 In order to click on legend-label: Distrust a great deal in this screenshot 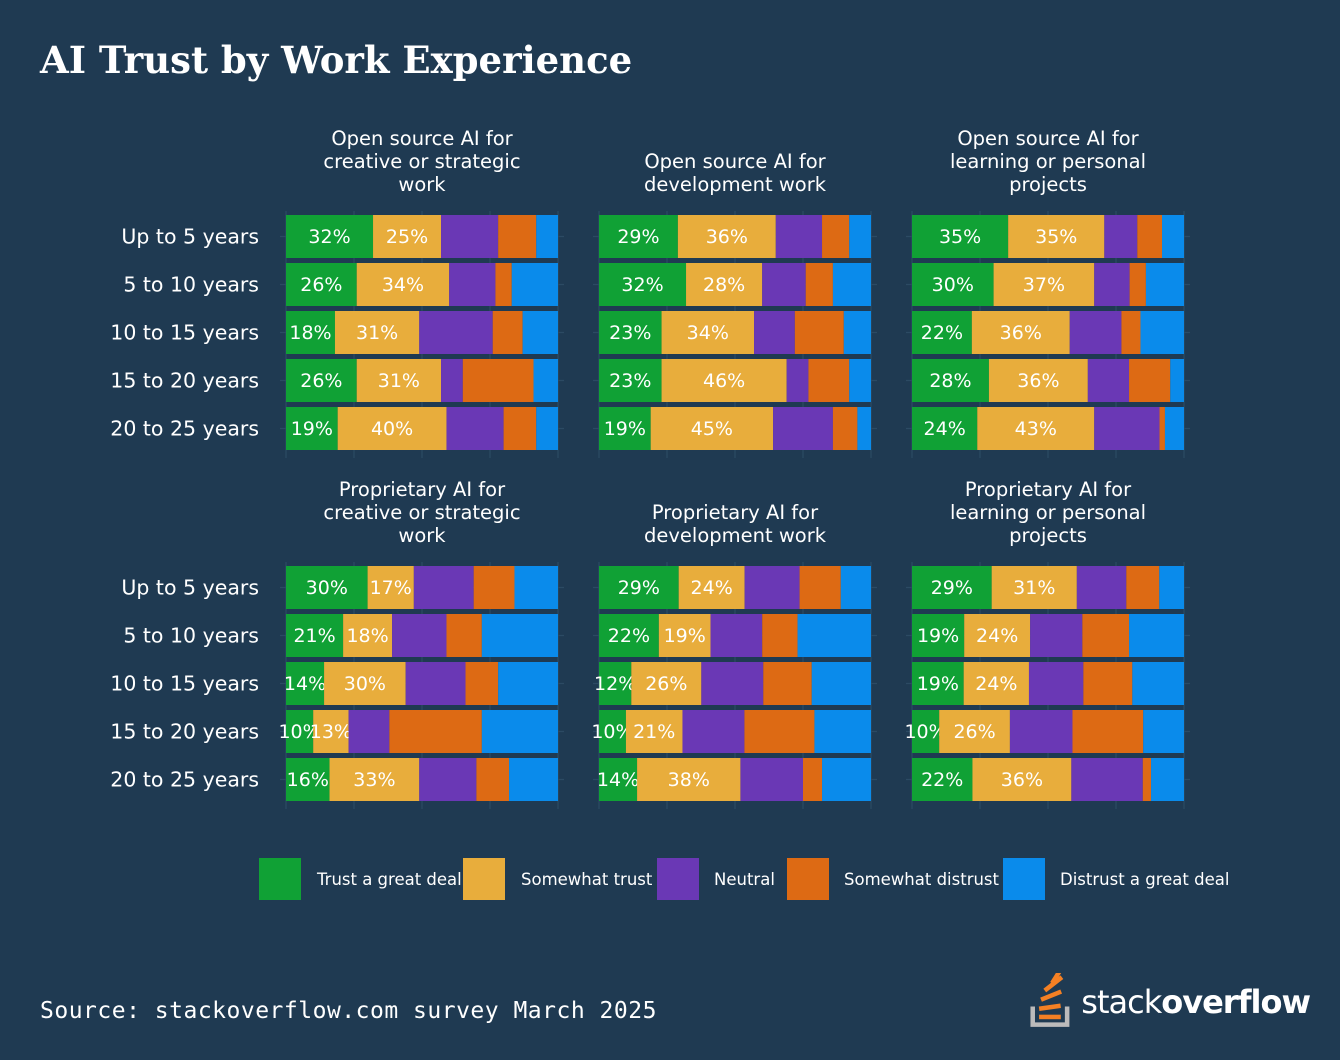, I will do `click(1144, 879)`.